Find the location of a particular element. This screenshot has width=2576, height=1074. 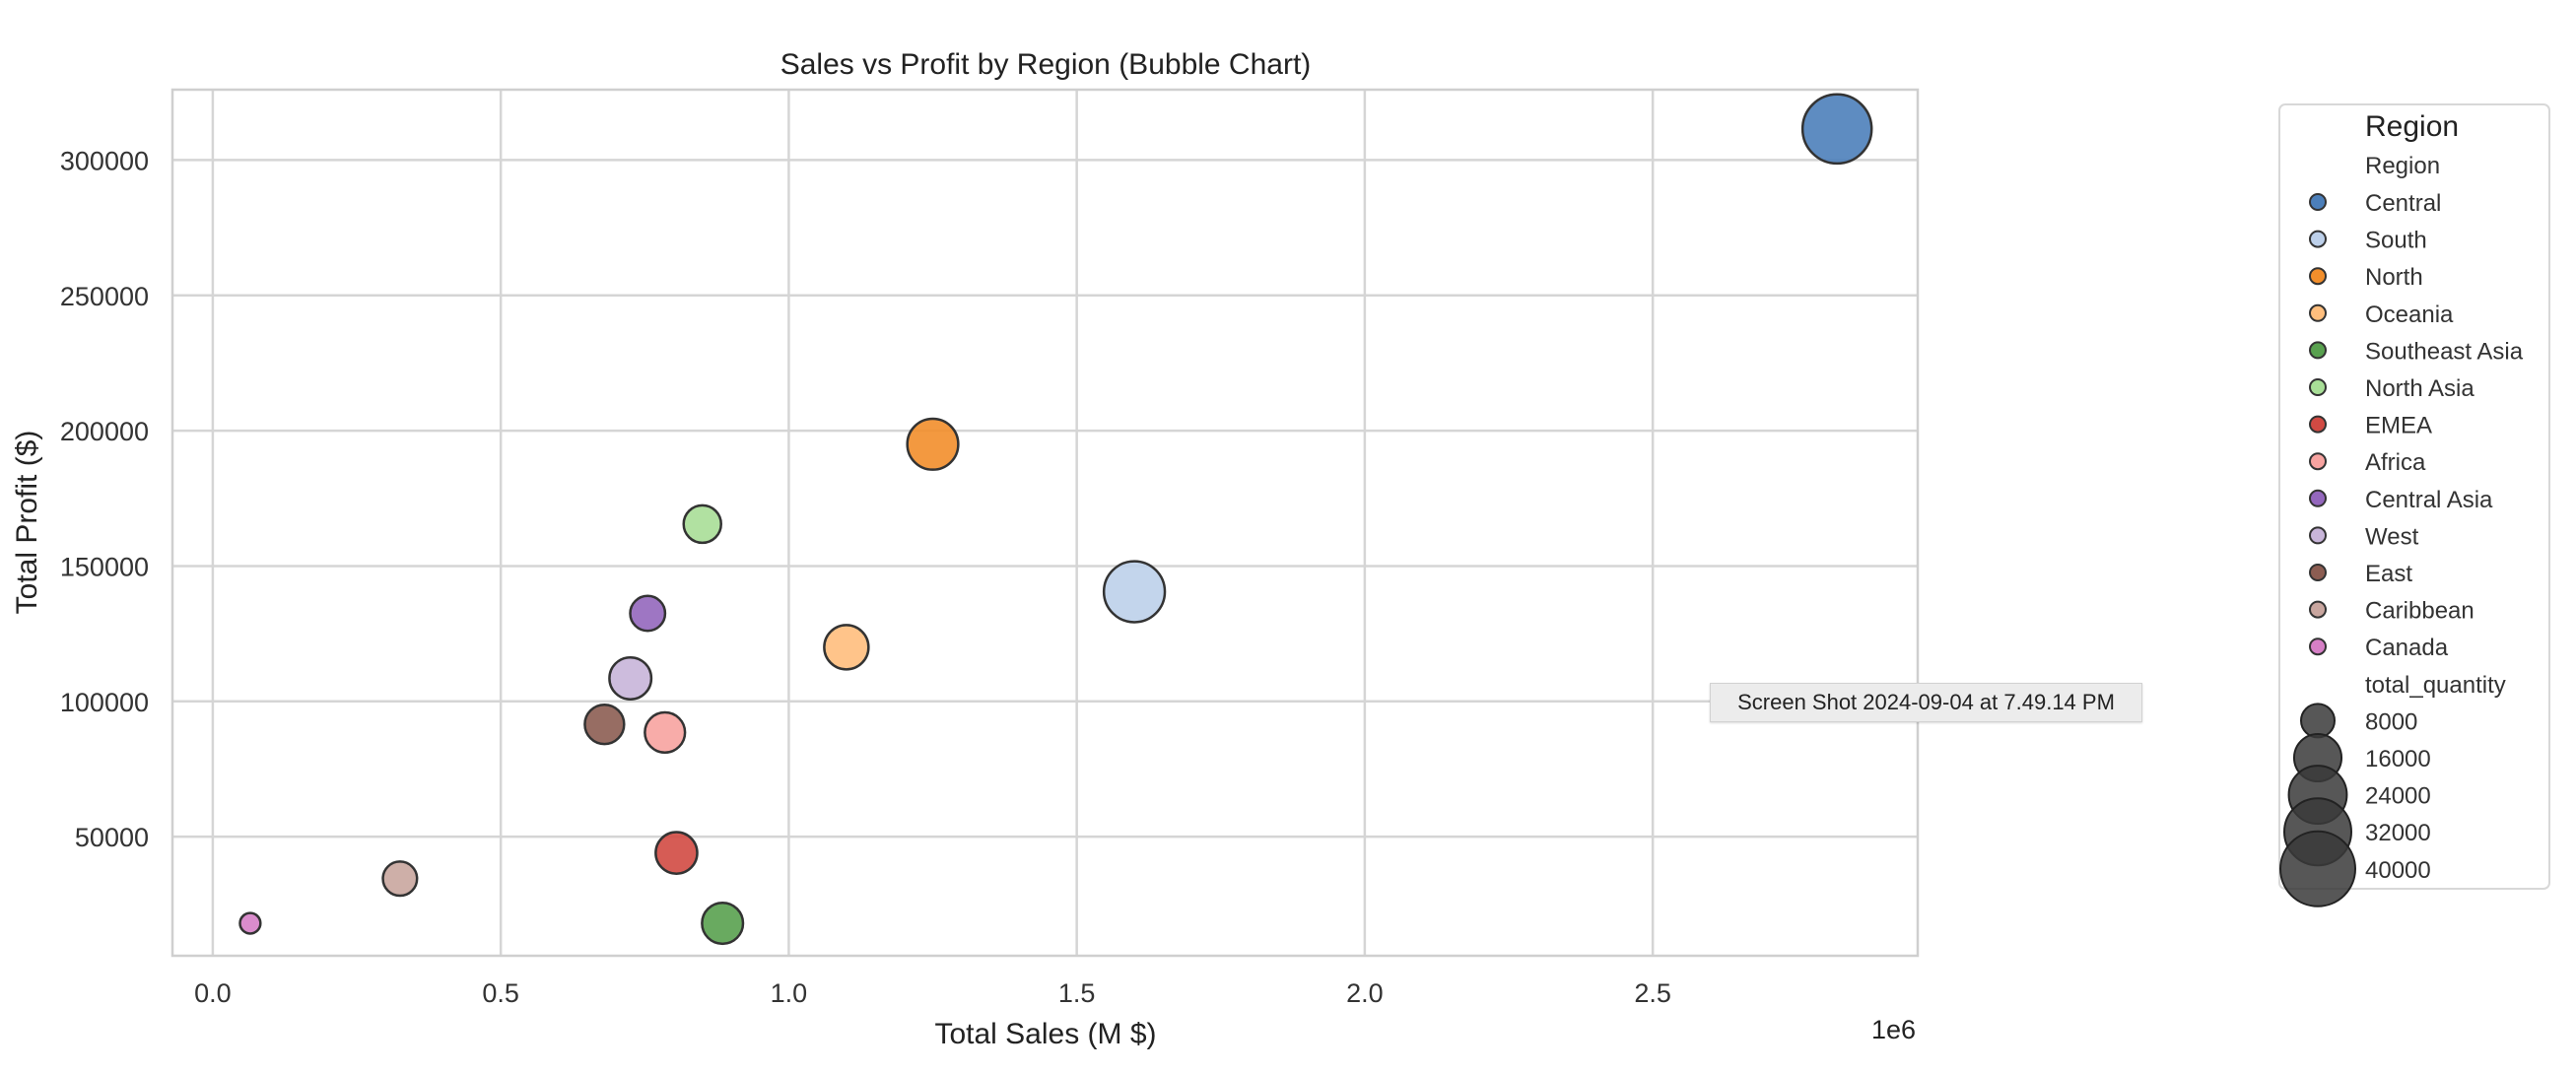

legend-entry: EMEA is located at coordinates (2398, 426).